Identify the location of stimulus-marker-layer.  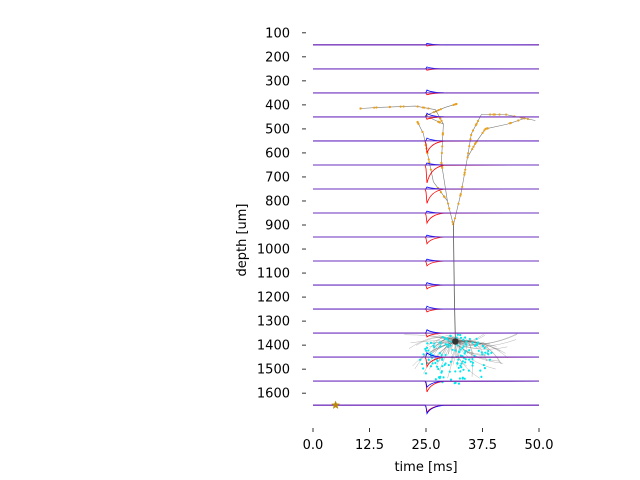
(335, 404).